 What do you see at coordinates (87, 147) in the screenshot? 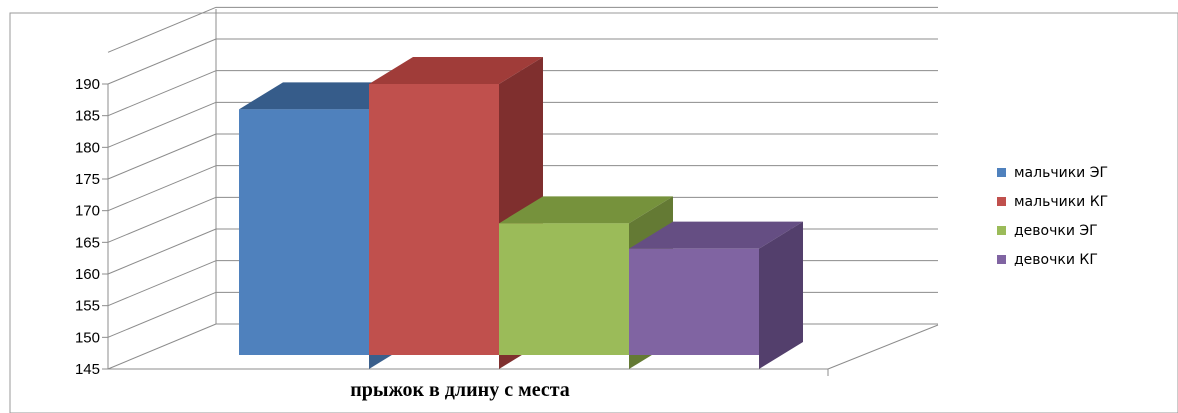
I see `y-tick-label: 180` at bounding box center [87, 147].